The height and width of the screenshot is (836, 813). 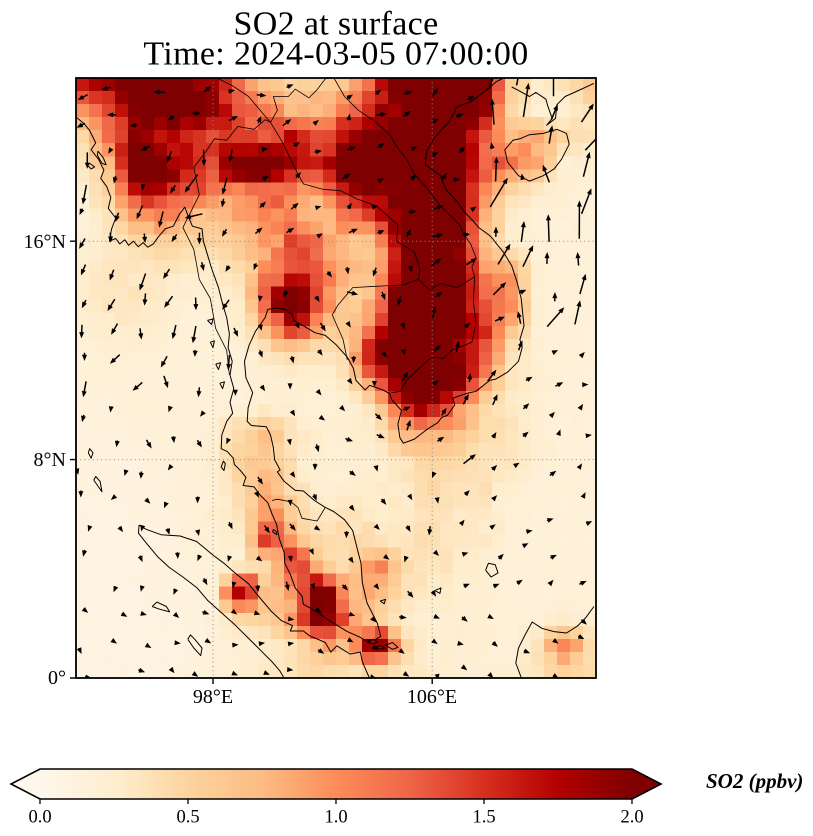 I want to click on svg-text: 98°E, so click(x=213, y=697).